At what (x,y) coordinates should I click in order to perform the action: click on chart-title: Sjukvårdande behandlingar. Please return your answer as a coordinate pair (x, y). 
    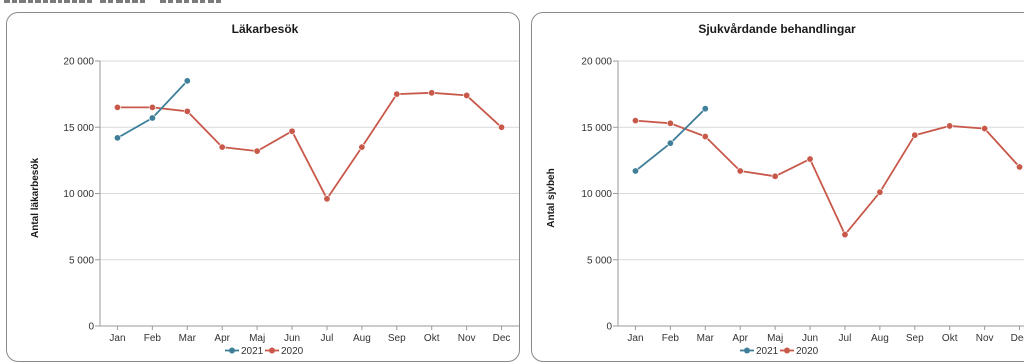
    Looking at the image, I should click on (777, 29).